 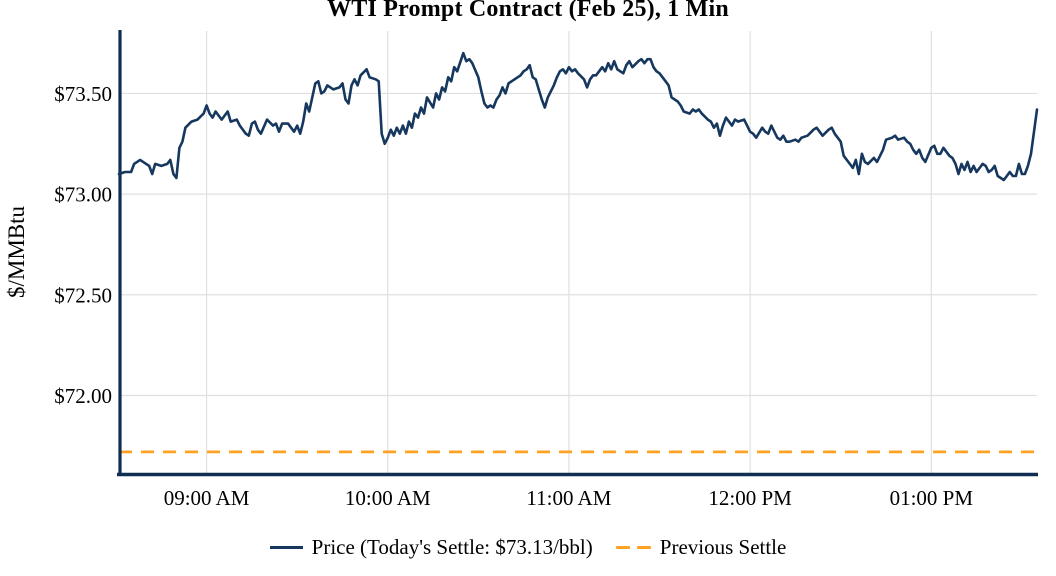 What do you see at coordinates (633, 547) in the screenshot?
I see `previous-settle-swatch` at bounding box center [633, 547].